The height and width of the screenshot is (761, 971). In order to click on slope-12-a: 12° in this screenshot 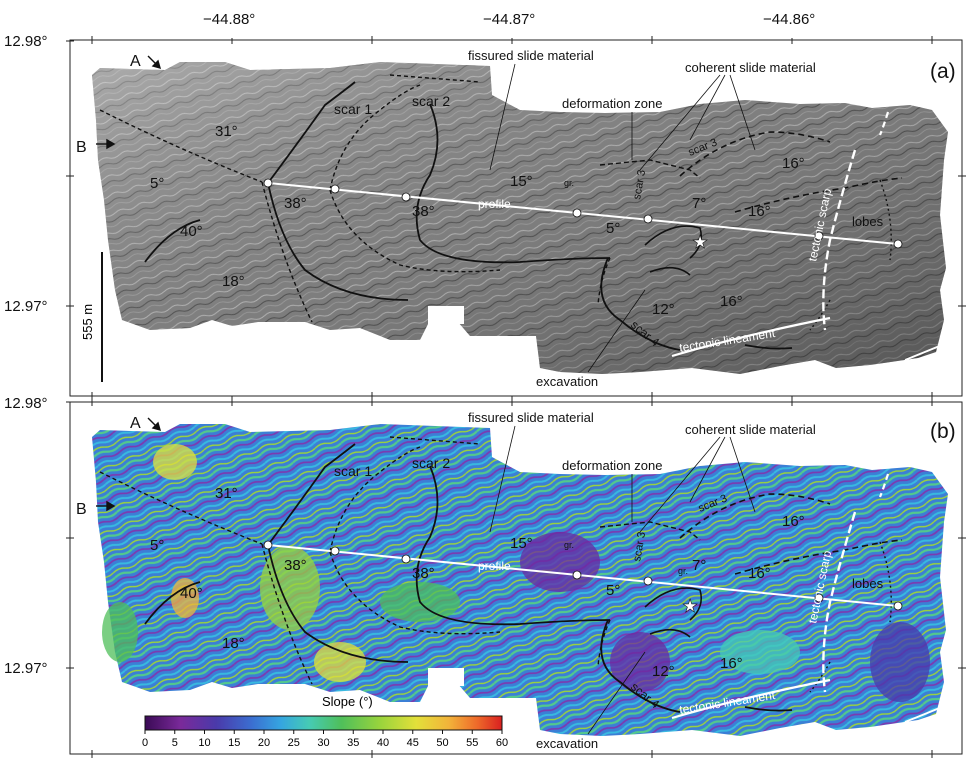, I will do `click(663, 309)`.